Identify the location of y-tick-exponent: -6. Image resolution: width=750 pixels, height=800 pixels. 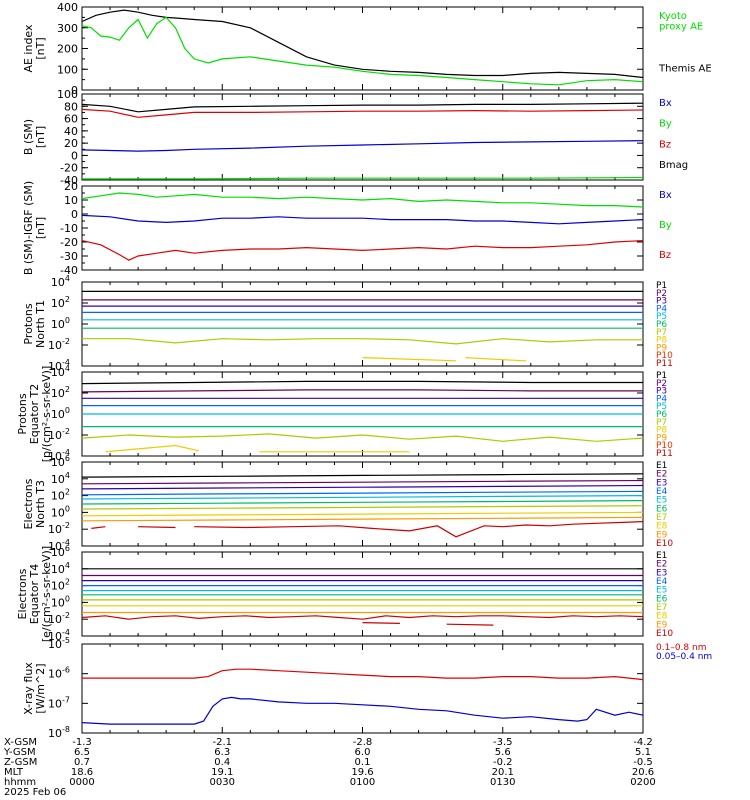
(66, 670).